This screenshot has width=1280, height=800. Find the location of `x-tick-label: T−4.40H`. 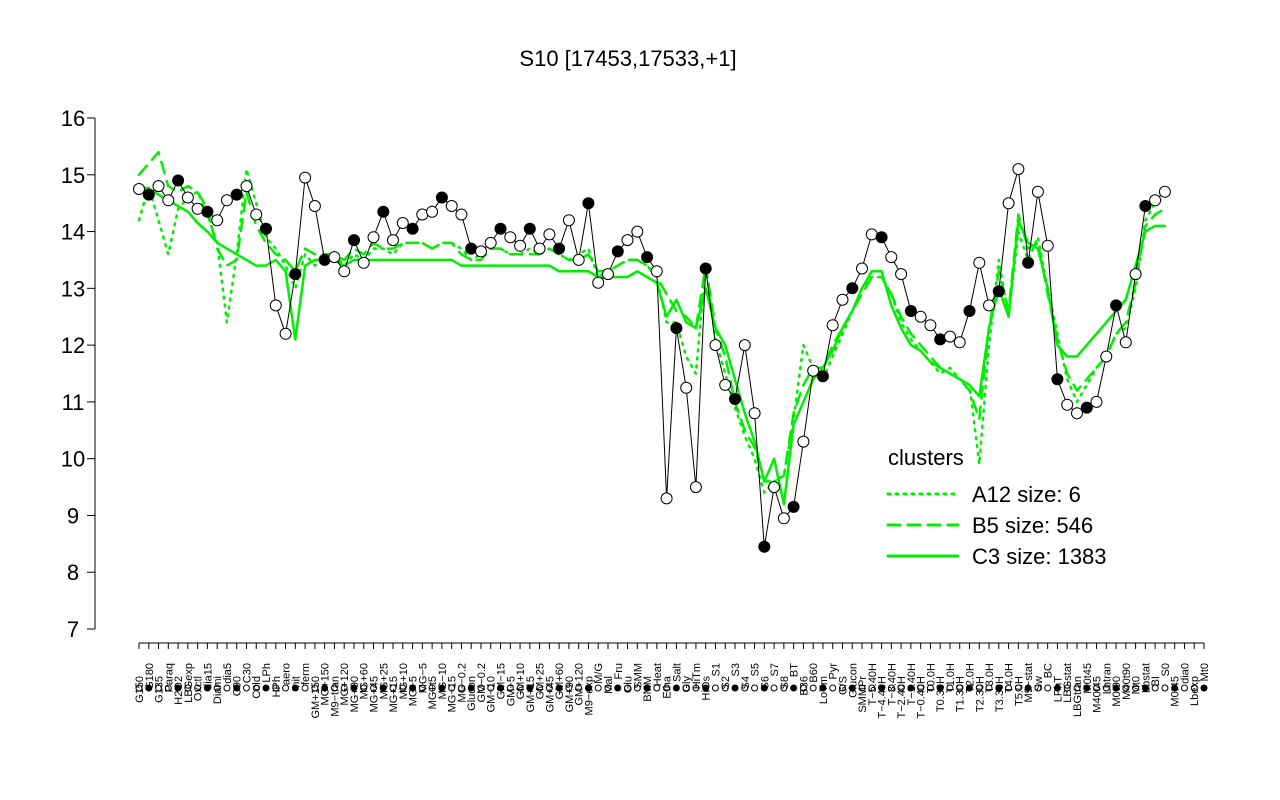

x-tick-label: T−4.40H is located at coordinates (883, 697).